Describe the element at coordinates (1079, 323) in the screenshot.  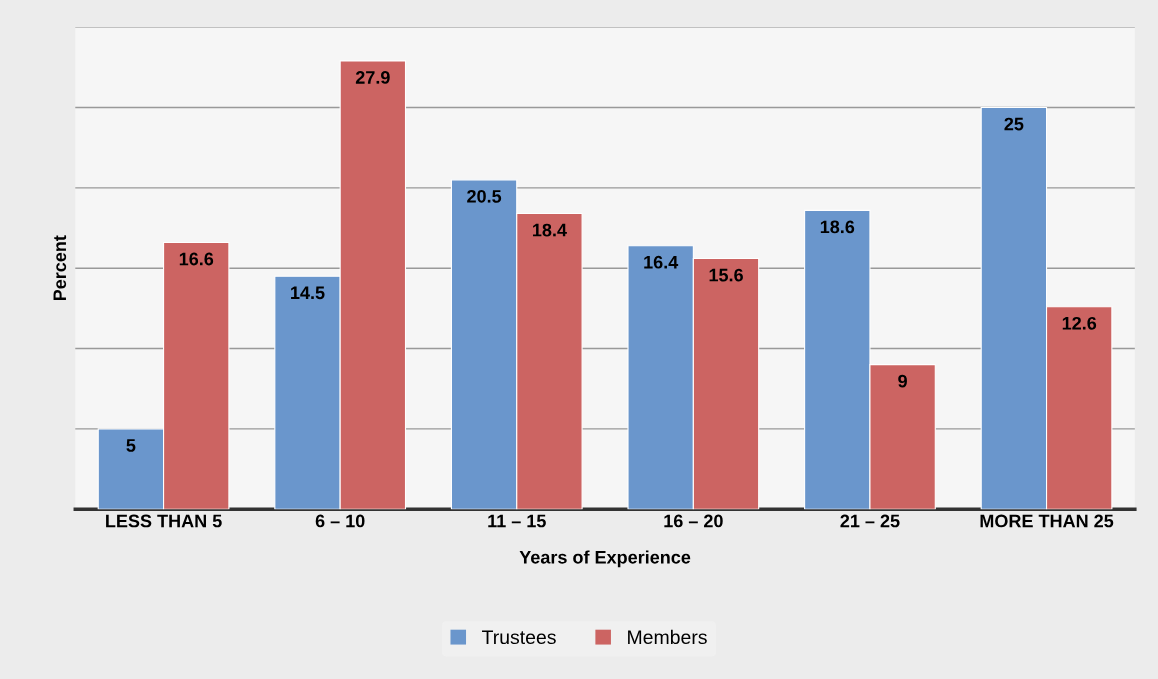
I see `data-label: 12.6` at that location.